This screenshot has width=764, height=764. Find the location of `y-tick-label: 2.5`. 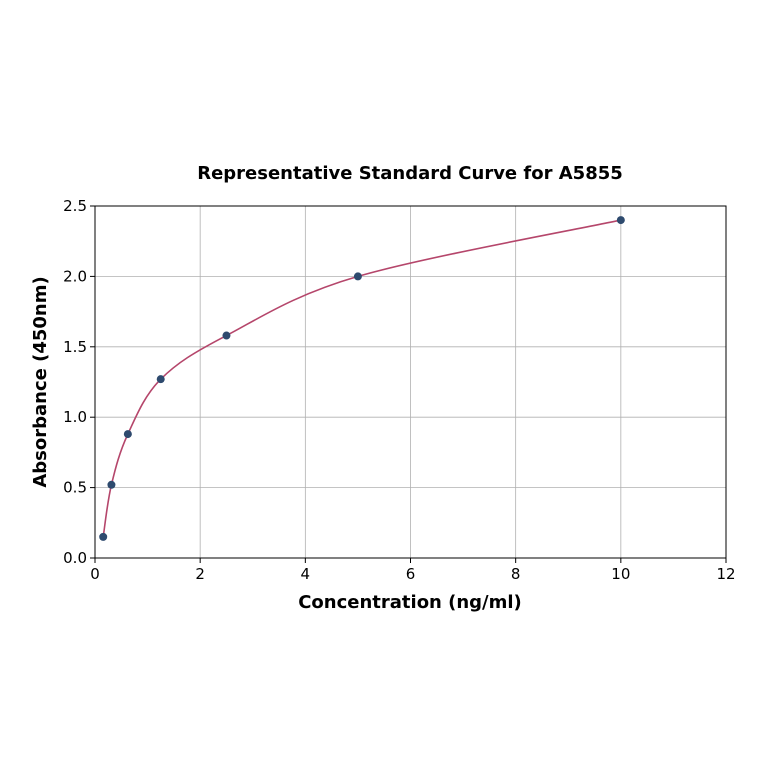

y-tick-label: 2.5 is located at coordinates (75, 206).